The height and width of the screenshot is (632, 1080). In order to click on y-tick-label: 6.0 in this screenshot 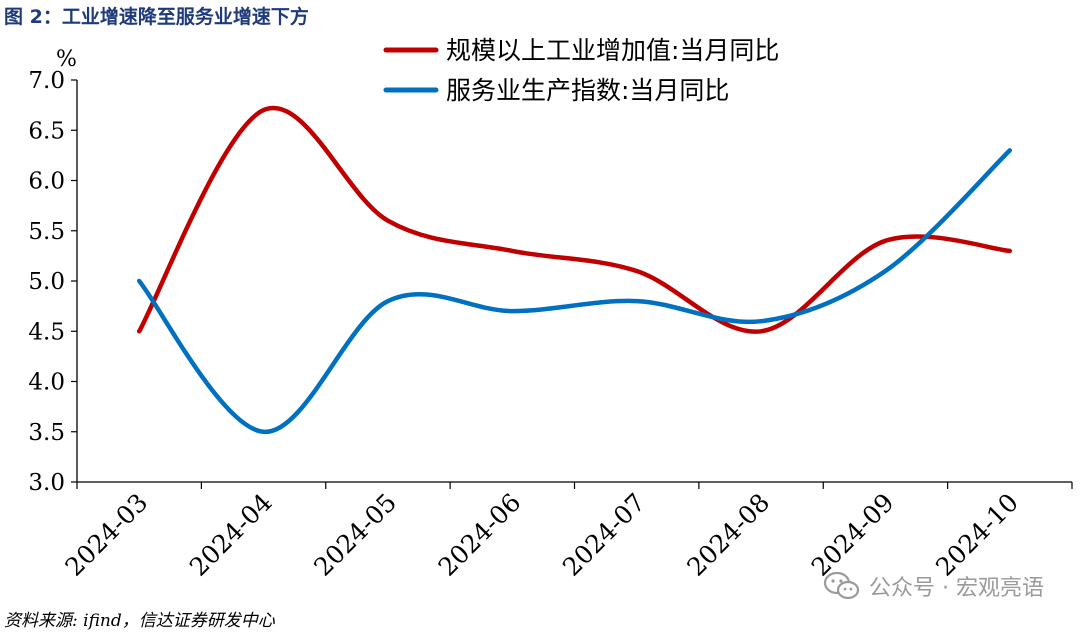, I will do `click(46, 182)`.